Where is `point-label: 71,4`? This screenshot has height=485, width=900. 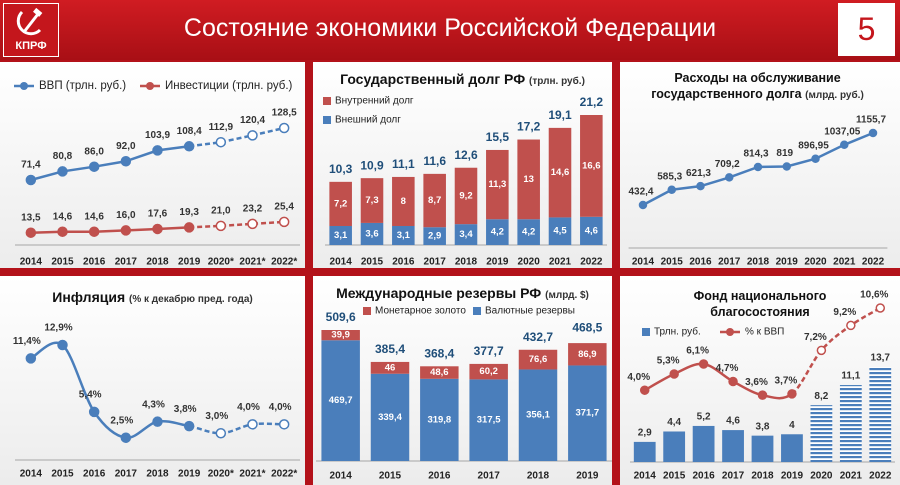 point-label: 71,4 is located at coordinates (31, 165).